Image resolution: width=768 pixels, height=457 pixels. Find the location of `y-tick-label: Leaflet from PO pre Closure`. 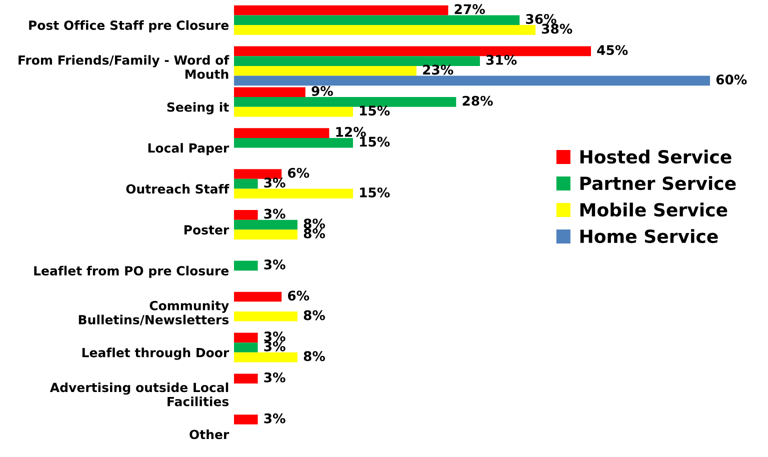

y-tick-label: Leaflet from PO pre Closure is located at coordinates (131, 272).